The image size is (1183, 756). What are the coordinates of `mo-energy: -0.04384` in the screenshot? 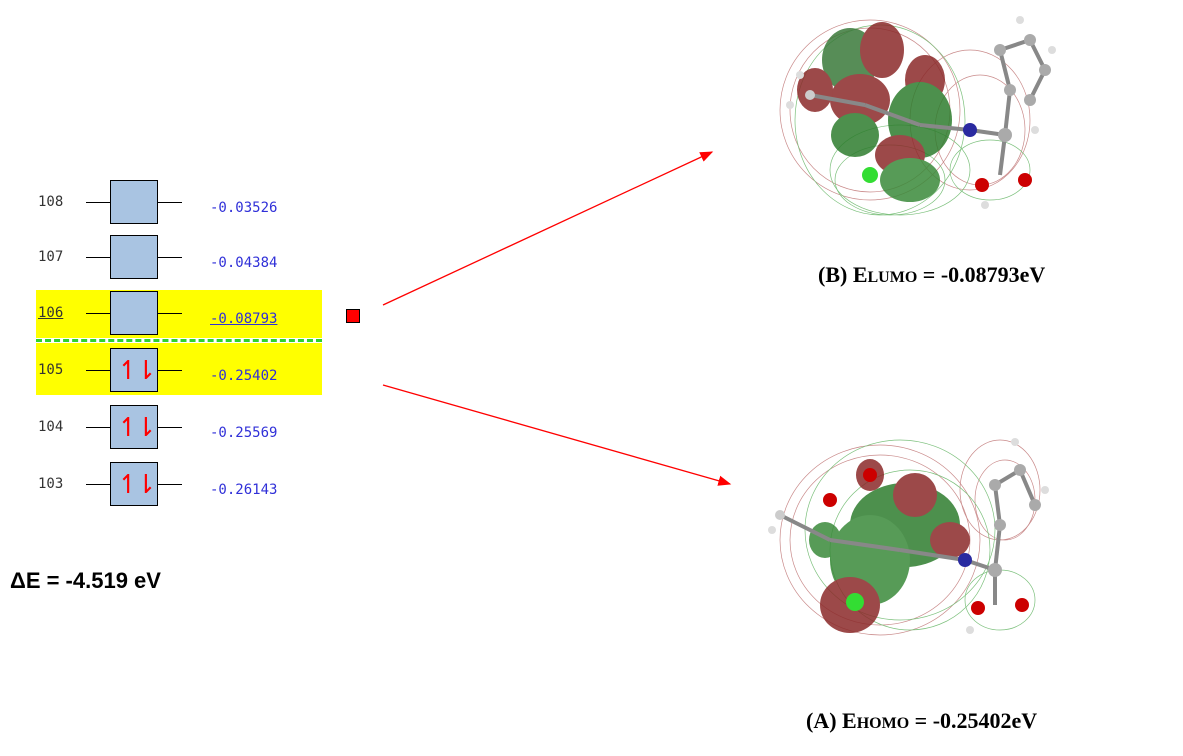 It's located at (244, 263).